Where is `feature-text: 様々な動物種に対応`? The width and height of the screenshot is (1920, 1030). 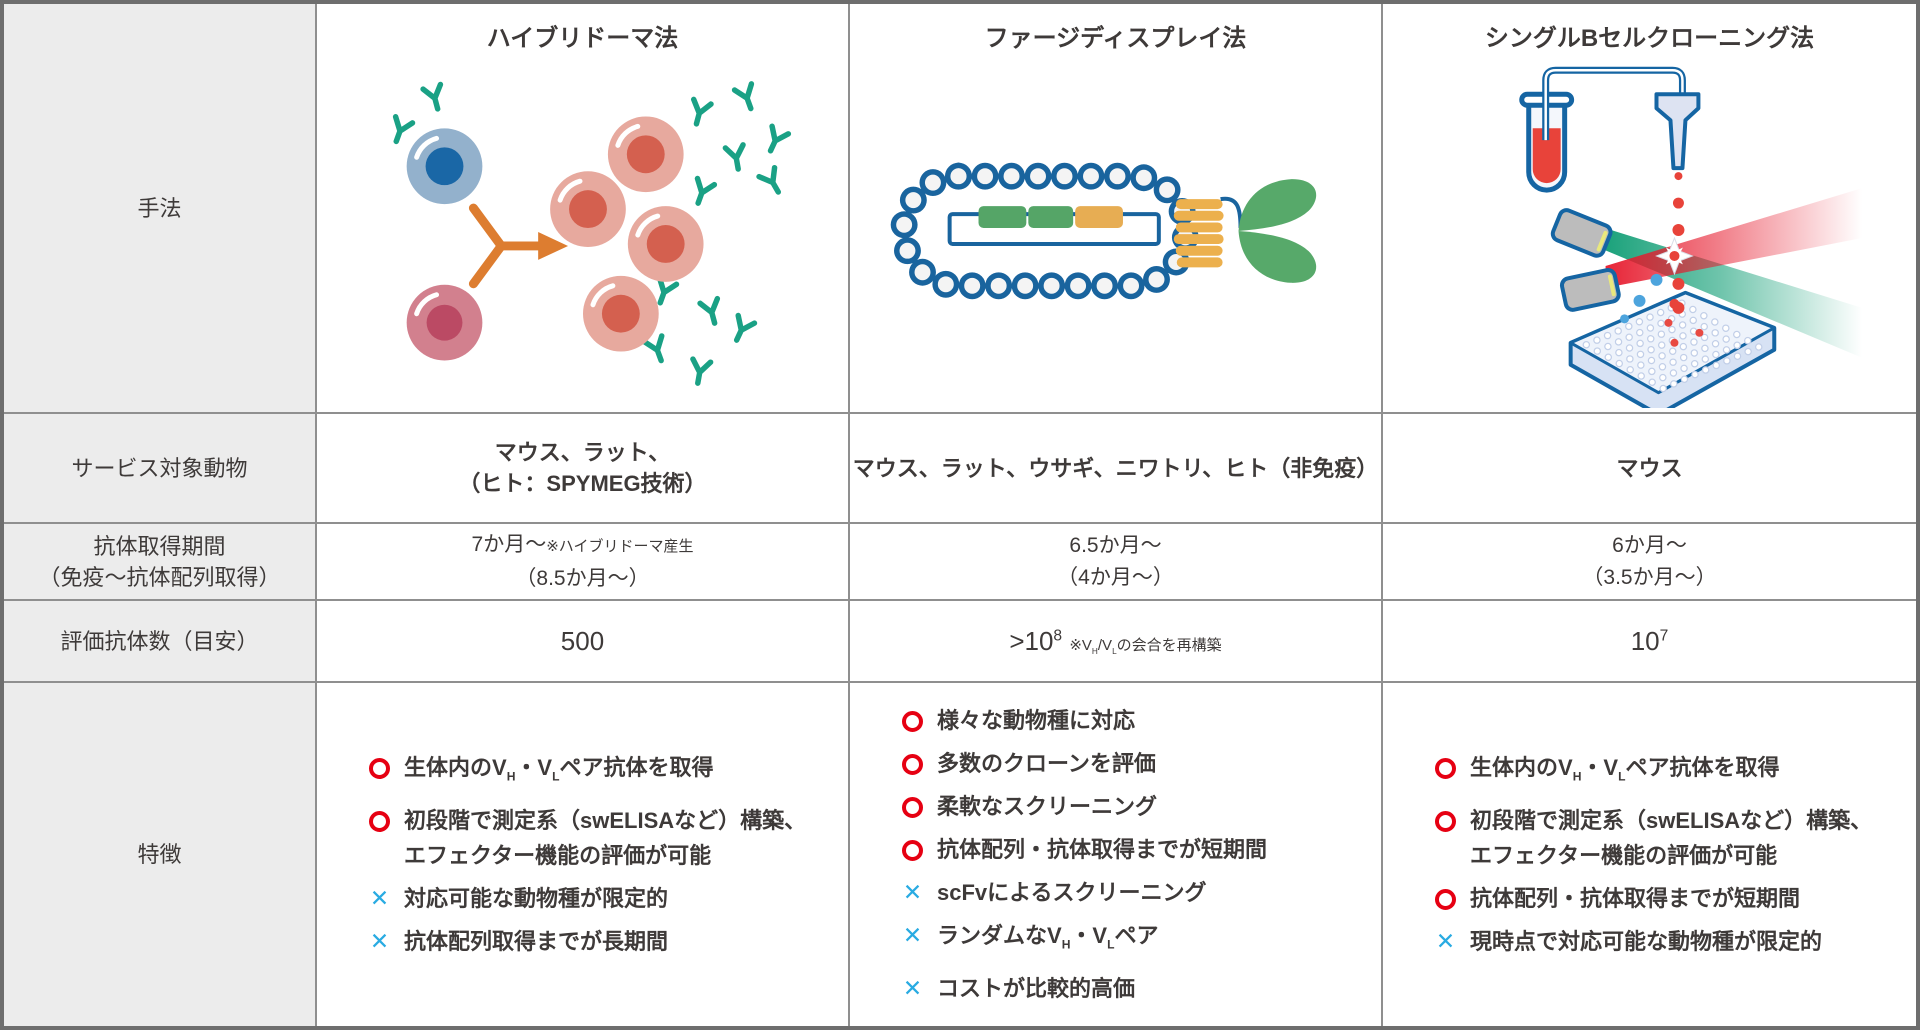
feature-text: 様々な動物種に対応 is located at coordinates (1036, 721).